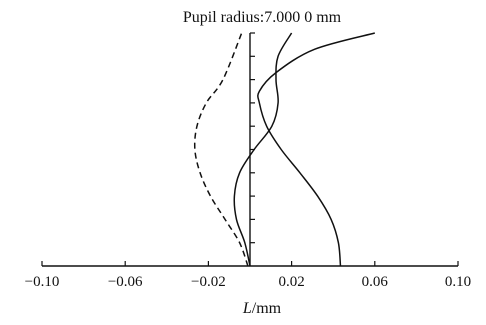 Image resolution: width=486 pixels, height=325 pixels. What do you see at coordinates (125, 282) in the screenshot?
I see `x-tick-label: −0.06` at bounding box center [125, 282].